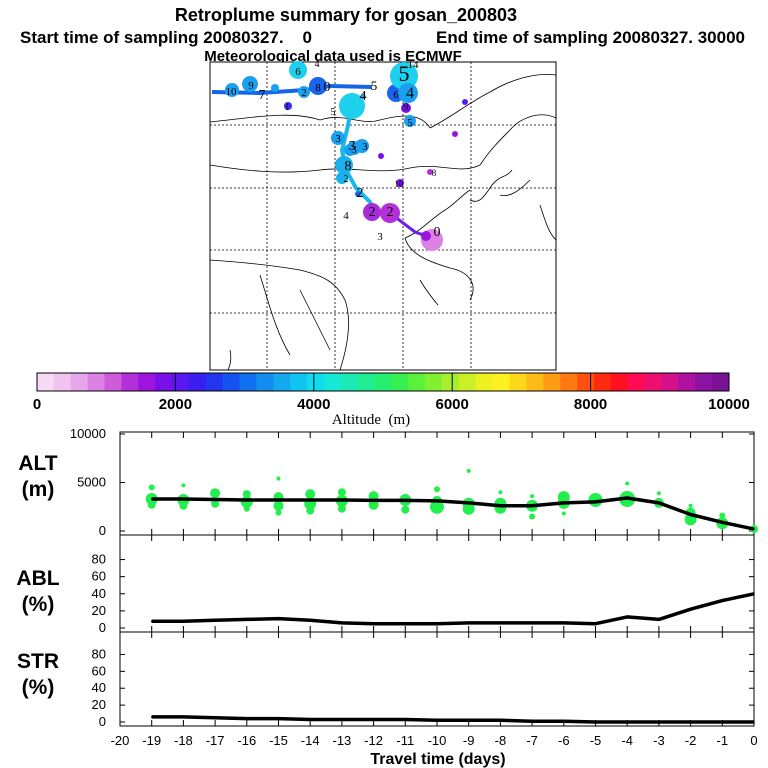 The height and width of the screenshot is (768, 768). What do you see at coordinates (348, 166) in the screenshot?
I see `map-label: 8` at bounding box center [348, 166].